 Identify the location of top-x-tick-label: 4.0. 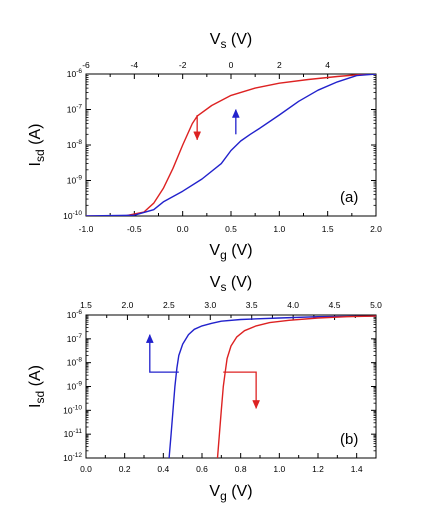
(293, 305).